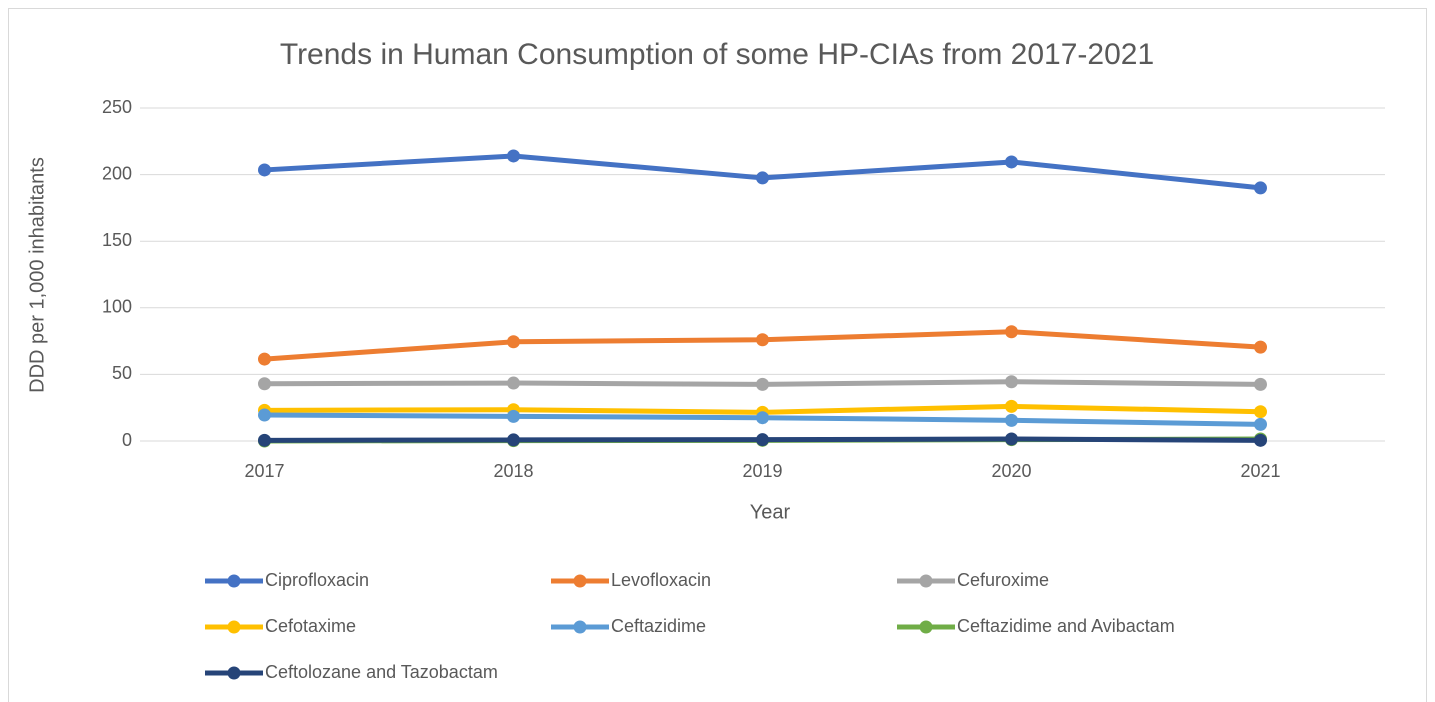 The image size is (1435, 702). I want to click on x-tick-label: 2020, so click(1011, 471).